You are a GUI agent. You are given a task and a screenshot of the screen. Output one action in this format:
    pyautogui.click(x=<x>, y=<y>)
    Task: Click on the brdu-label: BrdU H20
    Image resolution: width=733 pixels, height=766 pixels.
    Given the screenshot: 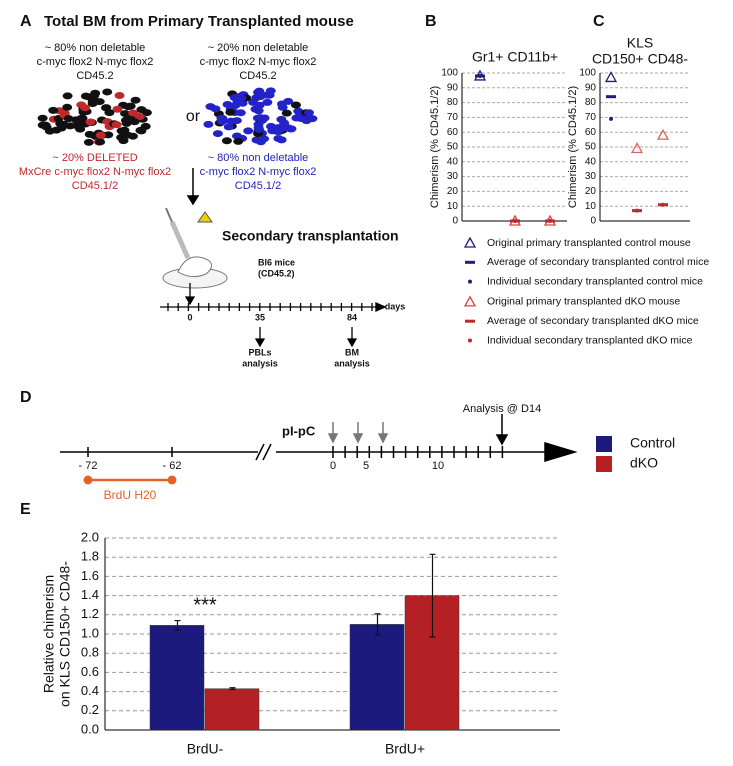 What is the action you would take?
    pyautogui.click(x=130, y=495)
    